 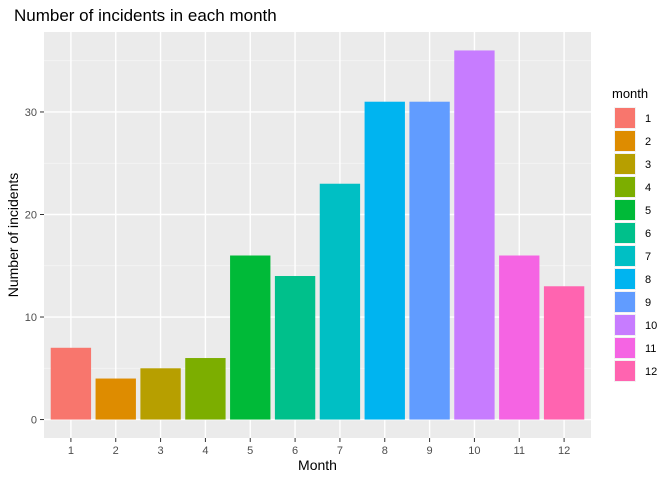 What do you see at coordinates (295, 451) in the screenshot?
I see `x-tick-label: 6` at bounding box center [295, 451].